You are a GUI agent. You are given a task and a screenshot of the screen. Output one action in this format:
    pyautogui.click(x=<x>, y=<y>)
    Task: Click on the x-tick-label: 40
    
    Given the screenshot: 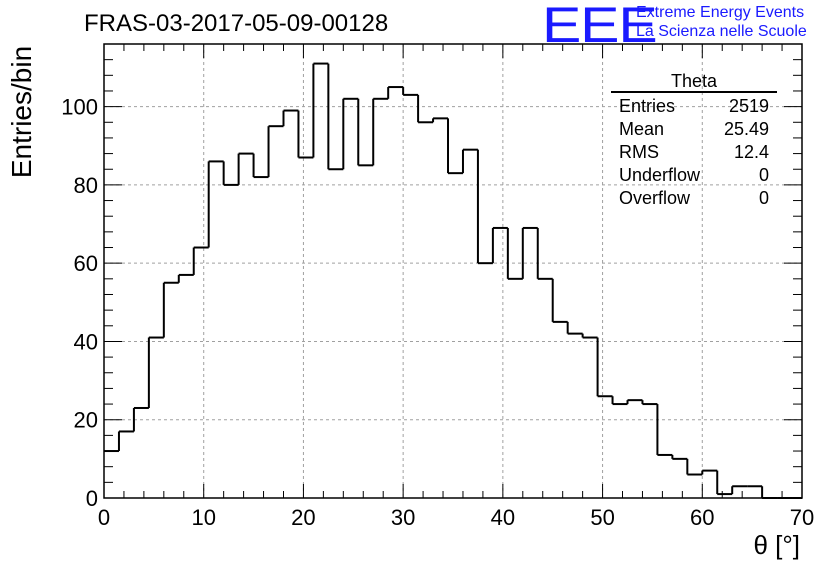 What is the action you would take?
    pyautogui.click(x=503, y=517)
    